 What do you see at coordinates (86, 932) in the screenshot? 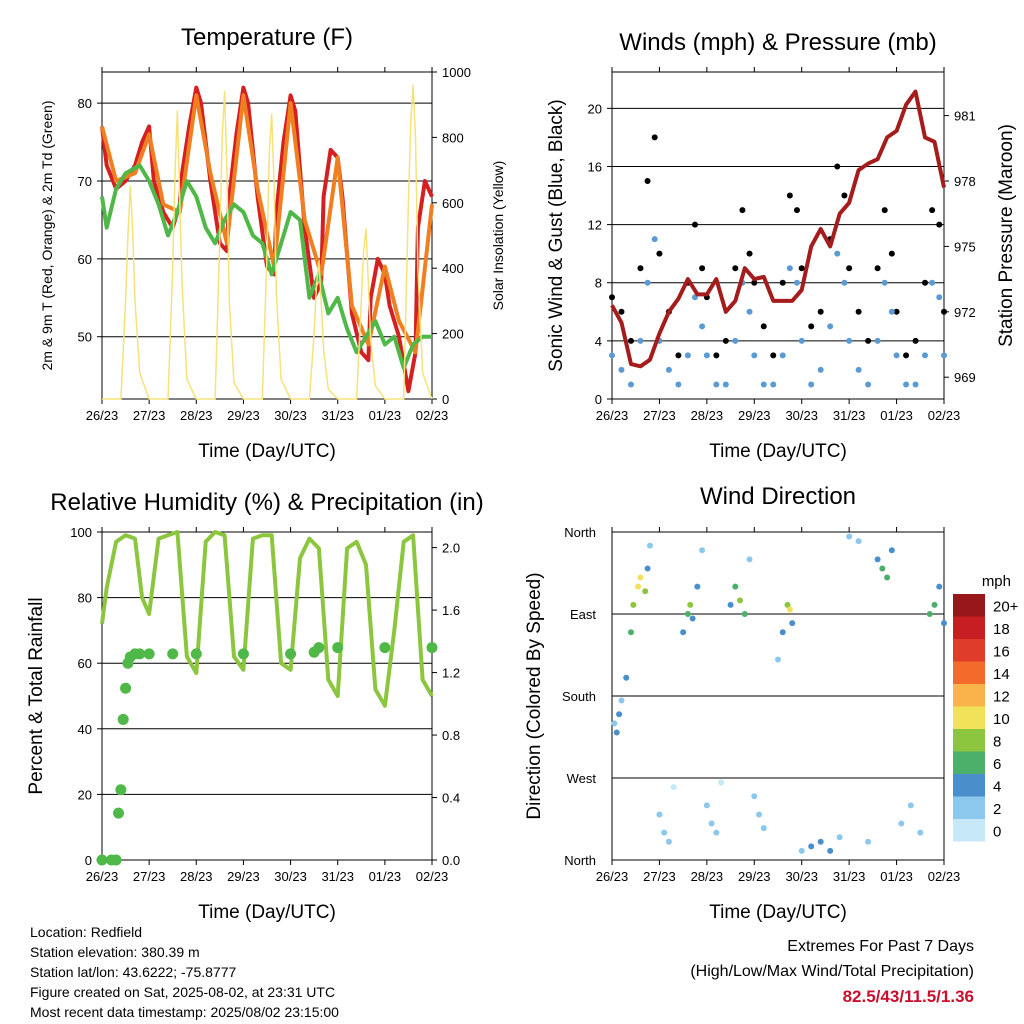
I see `info-location: Location: Redfield` at bounding box center [86, 932].